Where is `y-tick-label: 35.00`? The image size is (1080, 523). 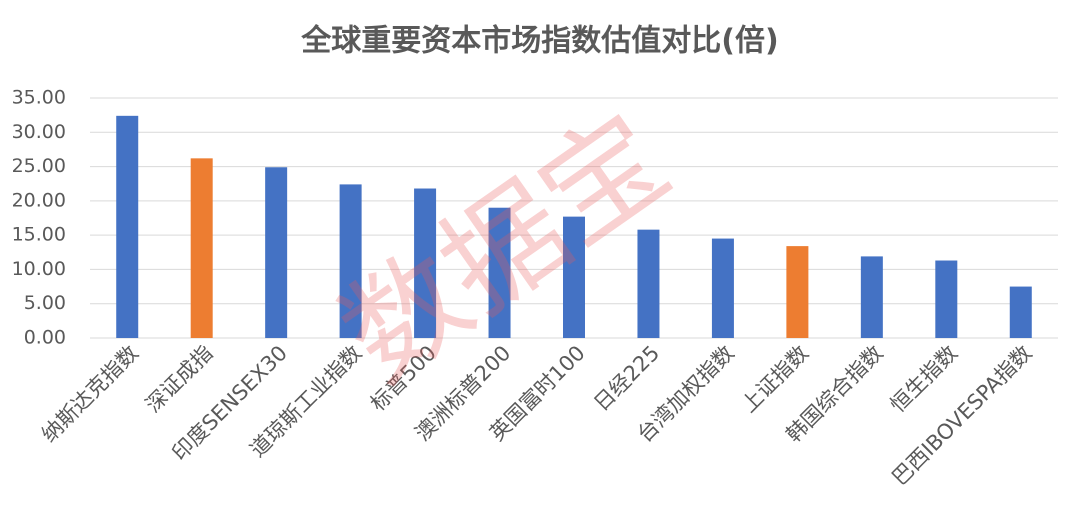
y-tick-label: 35.00 is located at coordinates (39, 98).